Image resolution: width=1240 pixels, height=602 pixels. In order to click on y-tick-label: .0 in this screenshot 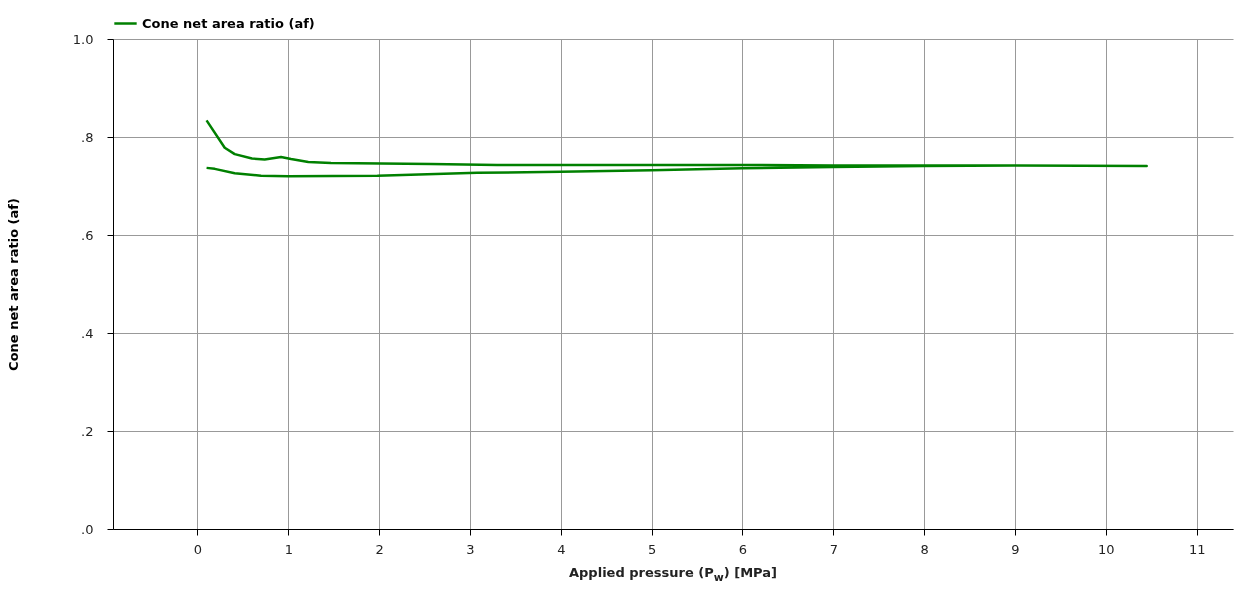, I will do `click(87, 529)`.